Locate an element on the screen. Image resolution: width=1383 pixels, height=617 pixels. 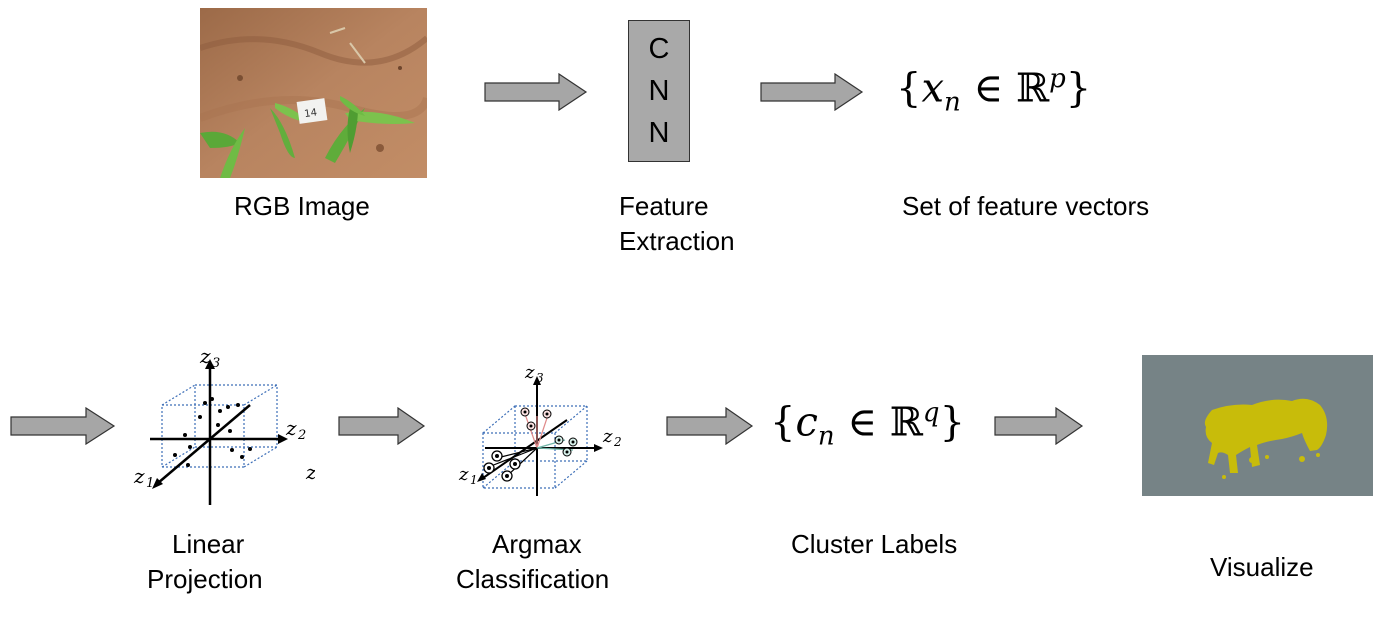
argmax-label-line2: Classification is located at coordinates (533, 579).